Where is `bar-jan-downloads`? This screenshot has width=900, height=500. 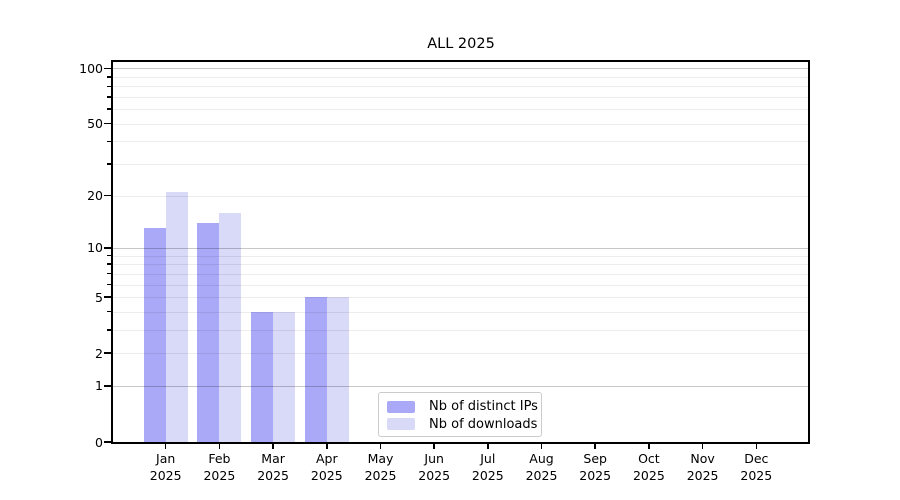
bar-jan-downloads is located at coordinates (176, 316).